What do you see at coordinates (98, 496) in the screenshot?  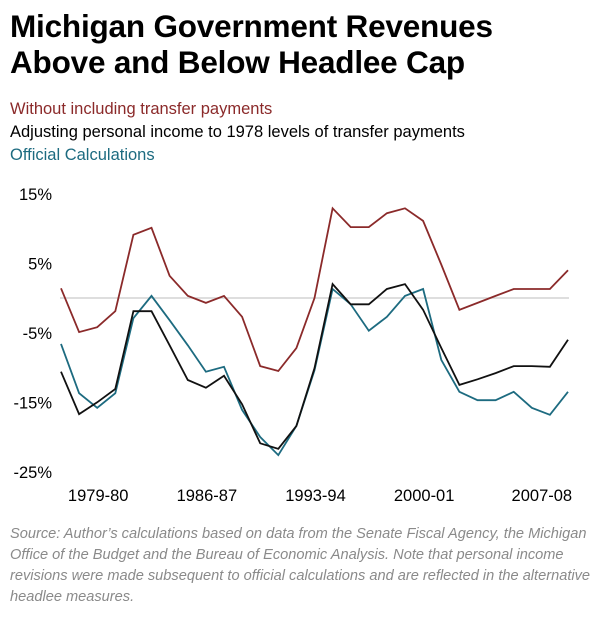 I see `x-tick-label: 1979-80` at bounding box center [98, 496].